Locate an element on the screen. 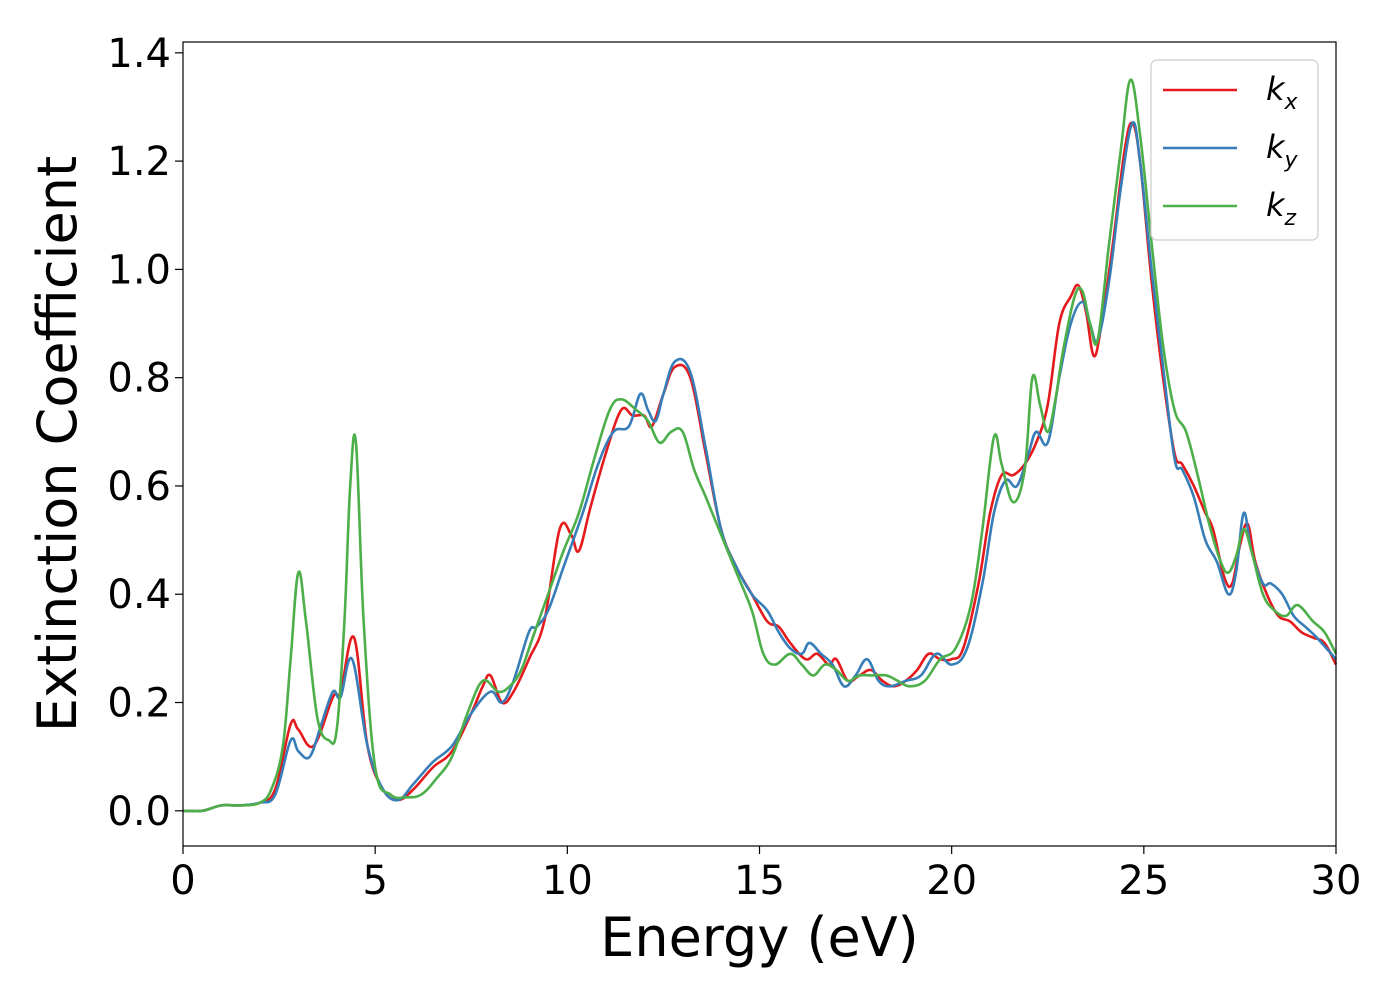 The width and height of the screenshot is (1400, 1000). legend-label-ky: ky is located at coordinates (1282, 150).